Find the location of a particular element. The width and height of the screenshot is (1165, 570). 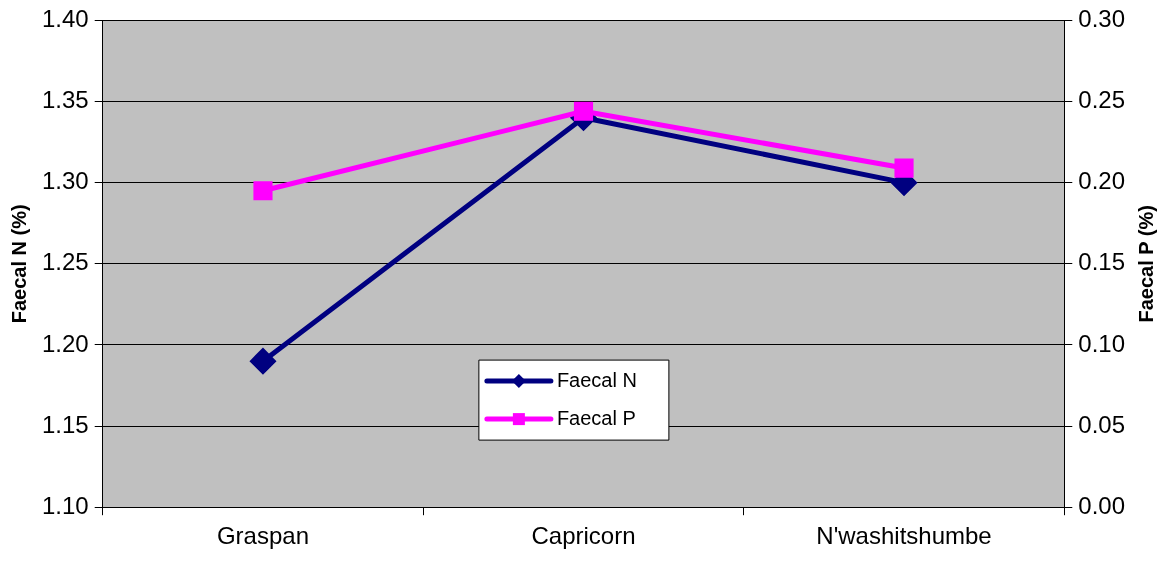

y2-tick-label: 0.30 is located at coordinates (1102, 19).